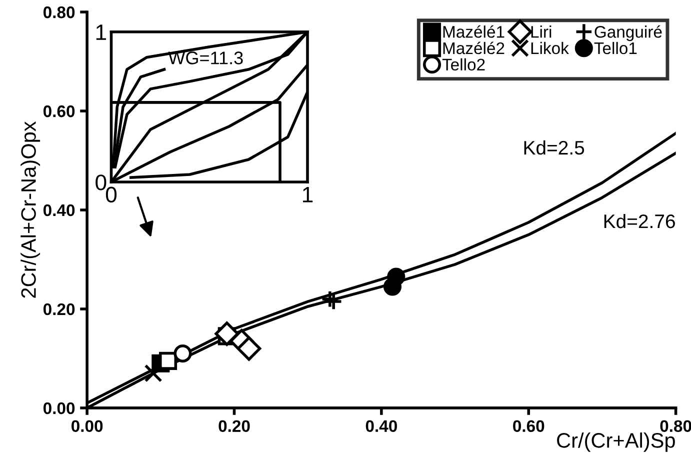 The width and height of the screenshot is (691, 462). Describe the element at coordinates (473, 31) in the screenshot. I see `legend-label: Mazélé1` at that location.